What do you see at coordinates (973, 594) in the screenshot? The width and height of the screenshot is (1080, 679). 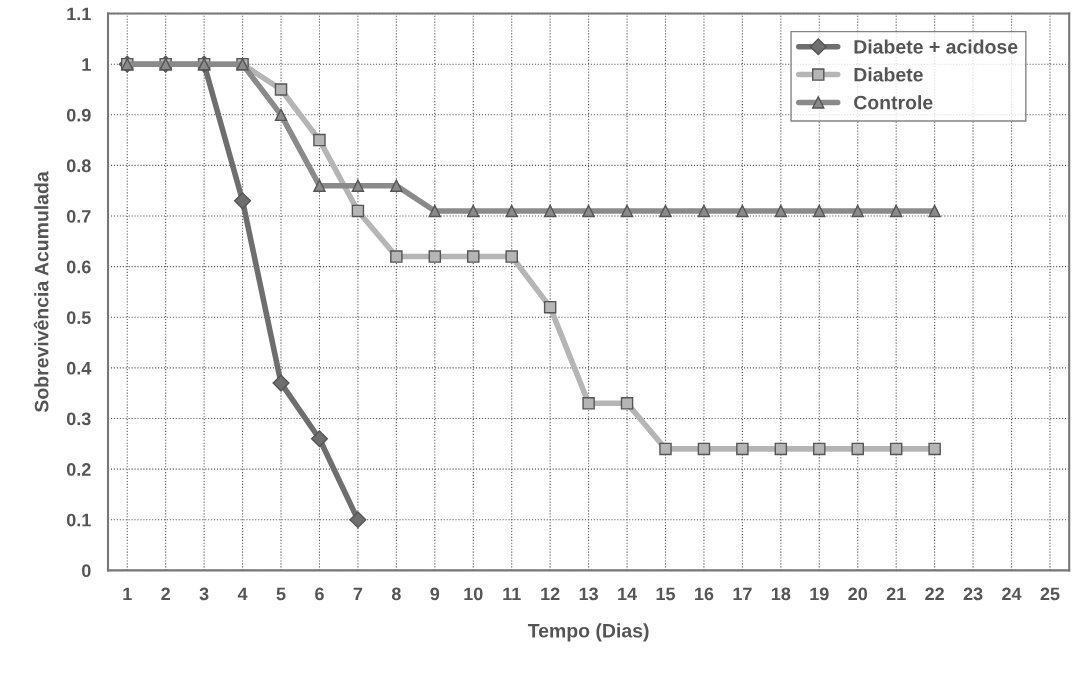 I see `x-tick-label: 23` at bounding box center [973, 594].